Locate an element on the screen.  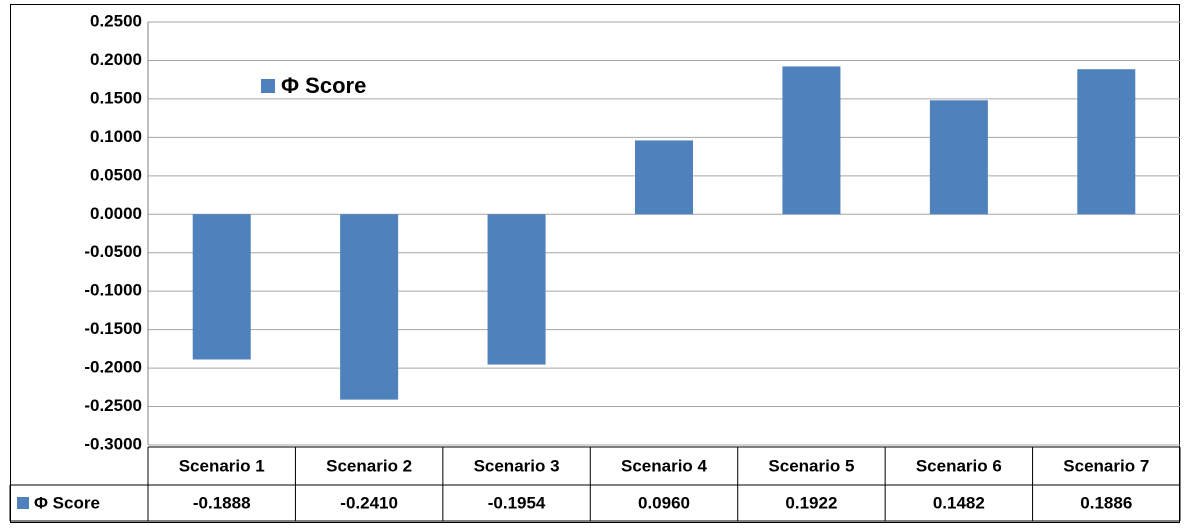
table-value: 0.0960 is located at coordinates (664, 502).